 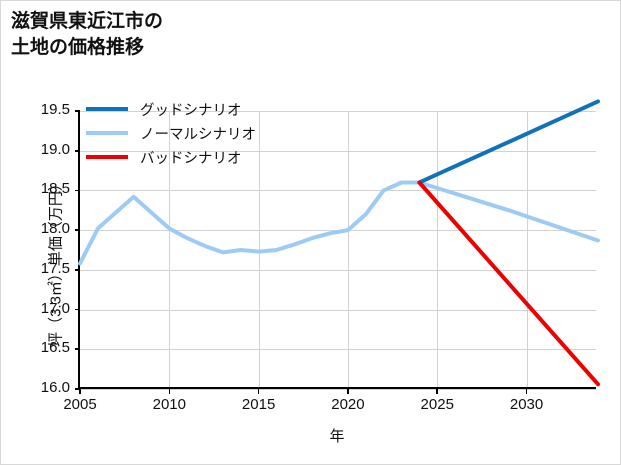 I want to click on x-tick-label: 2005, so click(x=80, y=404).